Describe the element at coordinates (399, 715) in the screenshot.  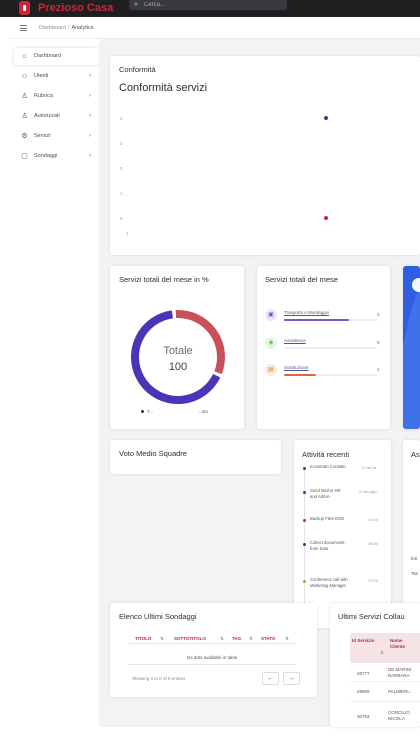
I see `cell-name: CONCILIO NICOLA` at that location.